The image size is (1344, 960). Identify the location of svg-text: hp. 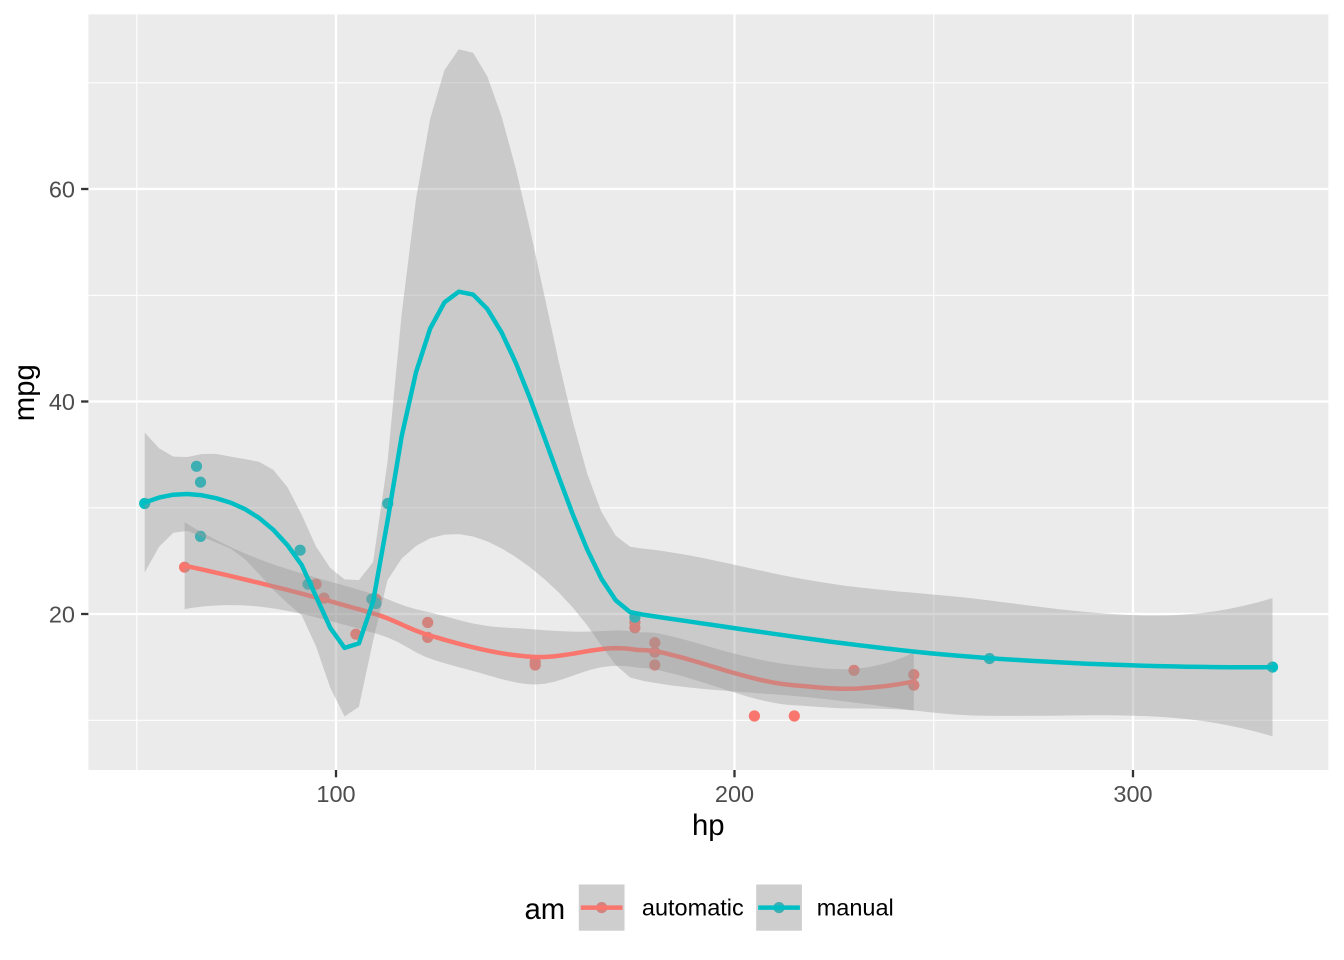
(708, 825).